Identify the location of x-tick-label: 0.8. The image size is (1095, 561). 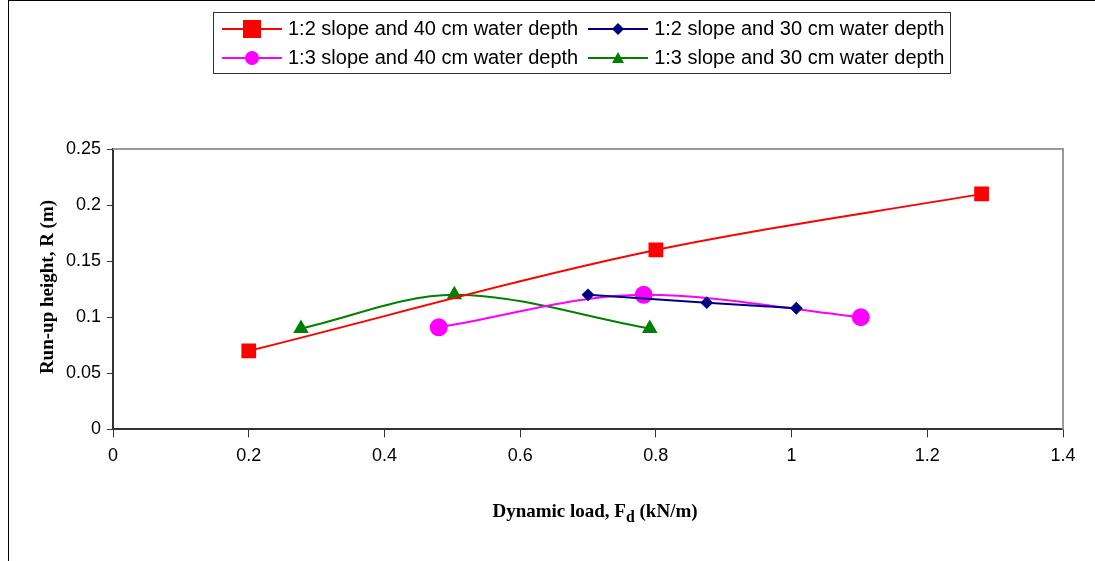
(656, 455).